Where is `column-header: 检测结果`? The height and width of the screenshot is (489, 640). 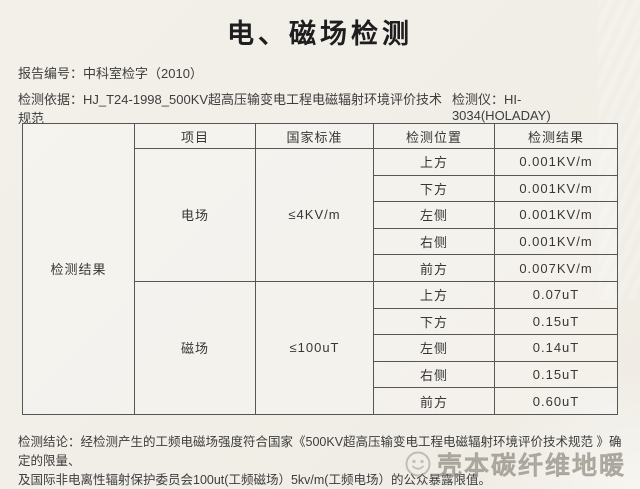
column-header: 检测结果 is located at coordinates (556, 136).